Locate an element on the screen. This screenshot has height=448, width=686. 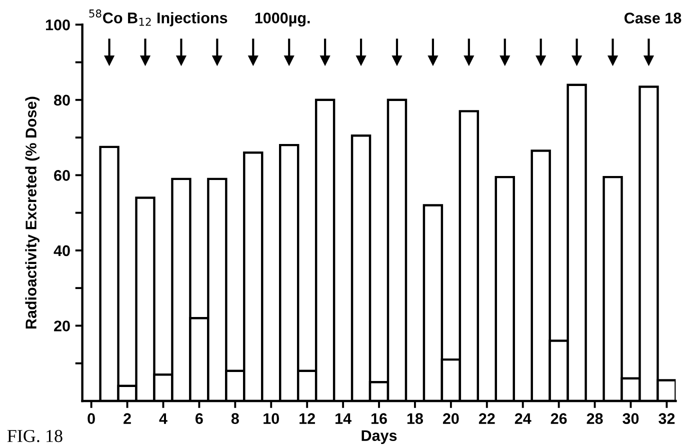
x-tick-label: 28 is located at coordinates (594, 418).